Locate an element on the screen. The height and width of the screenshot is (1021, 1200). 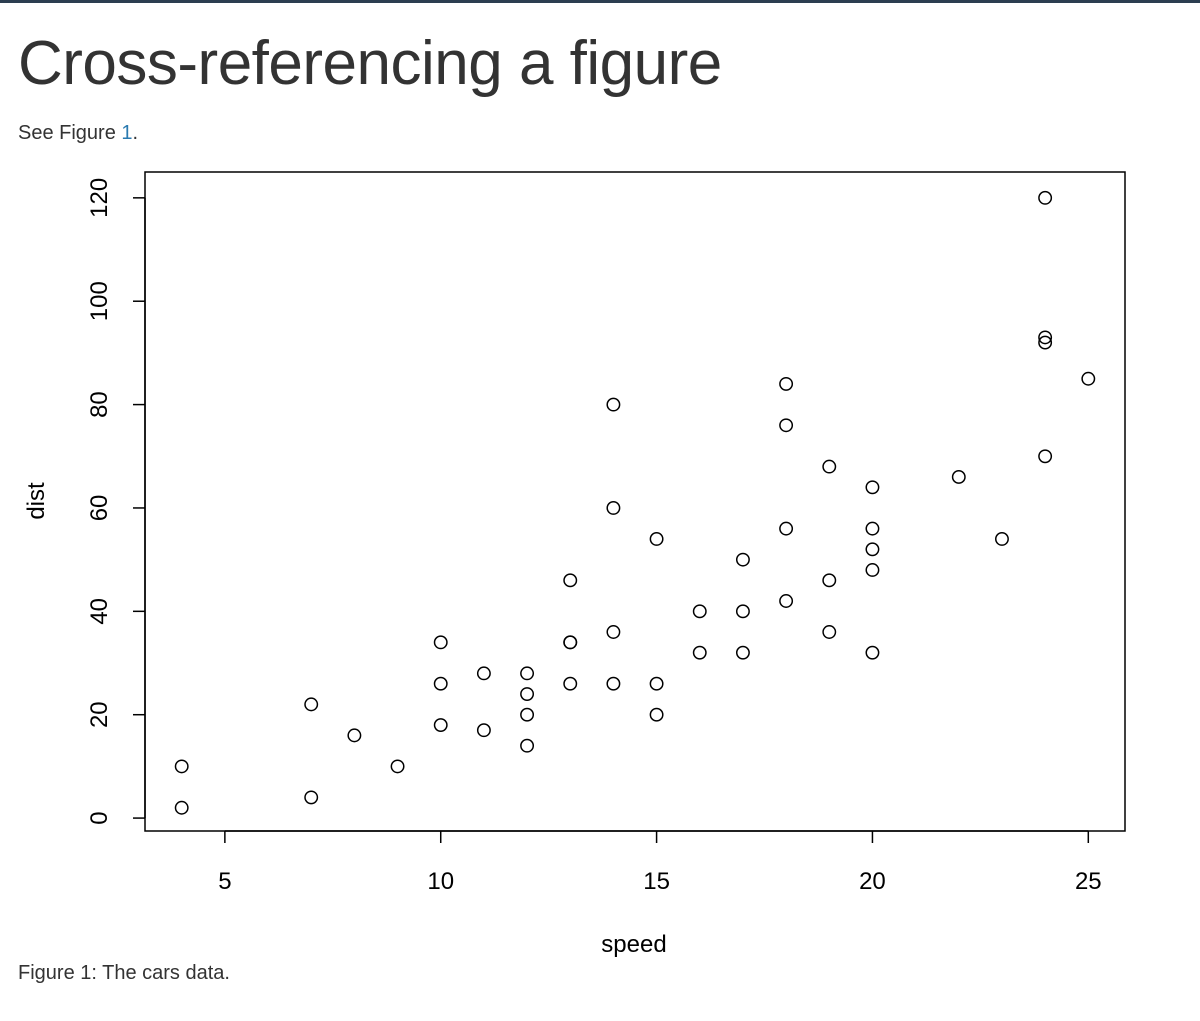
x-ticks: 5 10 15 20 25 is located at coordinates (660, 863).